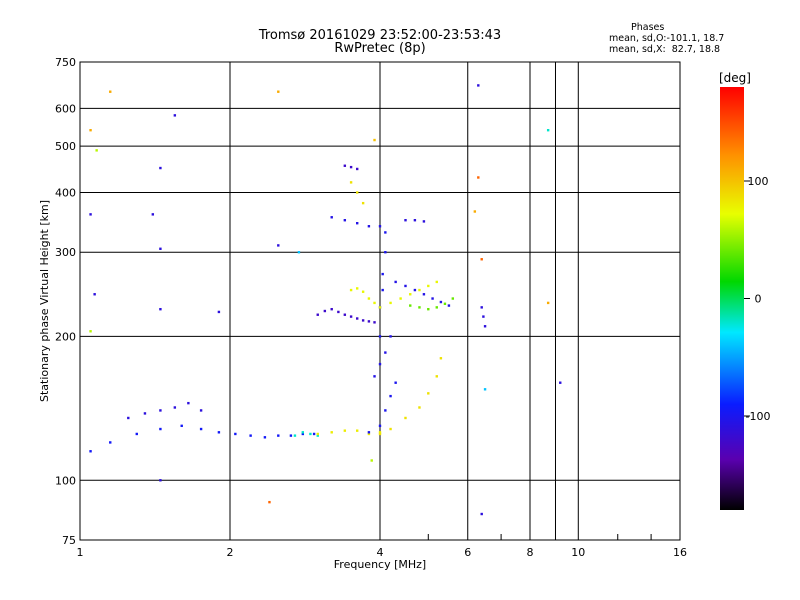 The width and height of the screenshot is (800, 600). Describe the element at coordinates (65, 480) in the screenshot. I see `y-tick-label: 100` at that location.